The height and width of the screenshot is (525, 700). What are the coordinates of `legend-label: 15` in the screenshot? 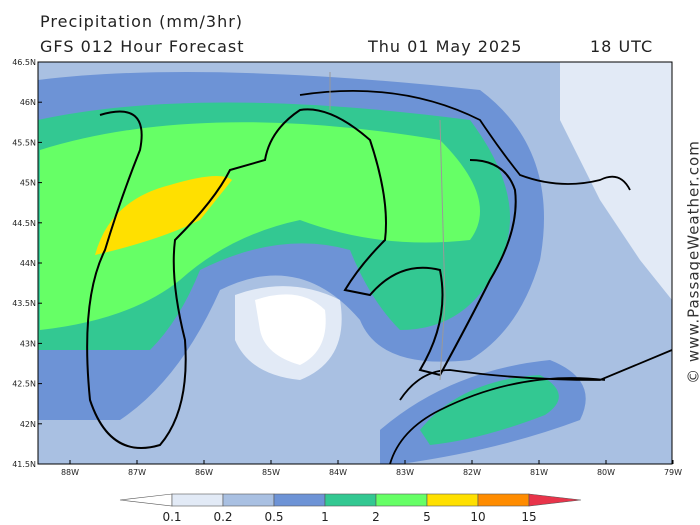 It's located at (528, 517).